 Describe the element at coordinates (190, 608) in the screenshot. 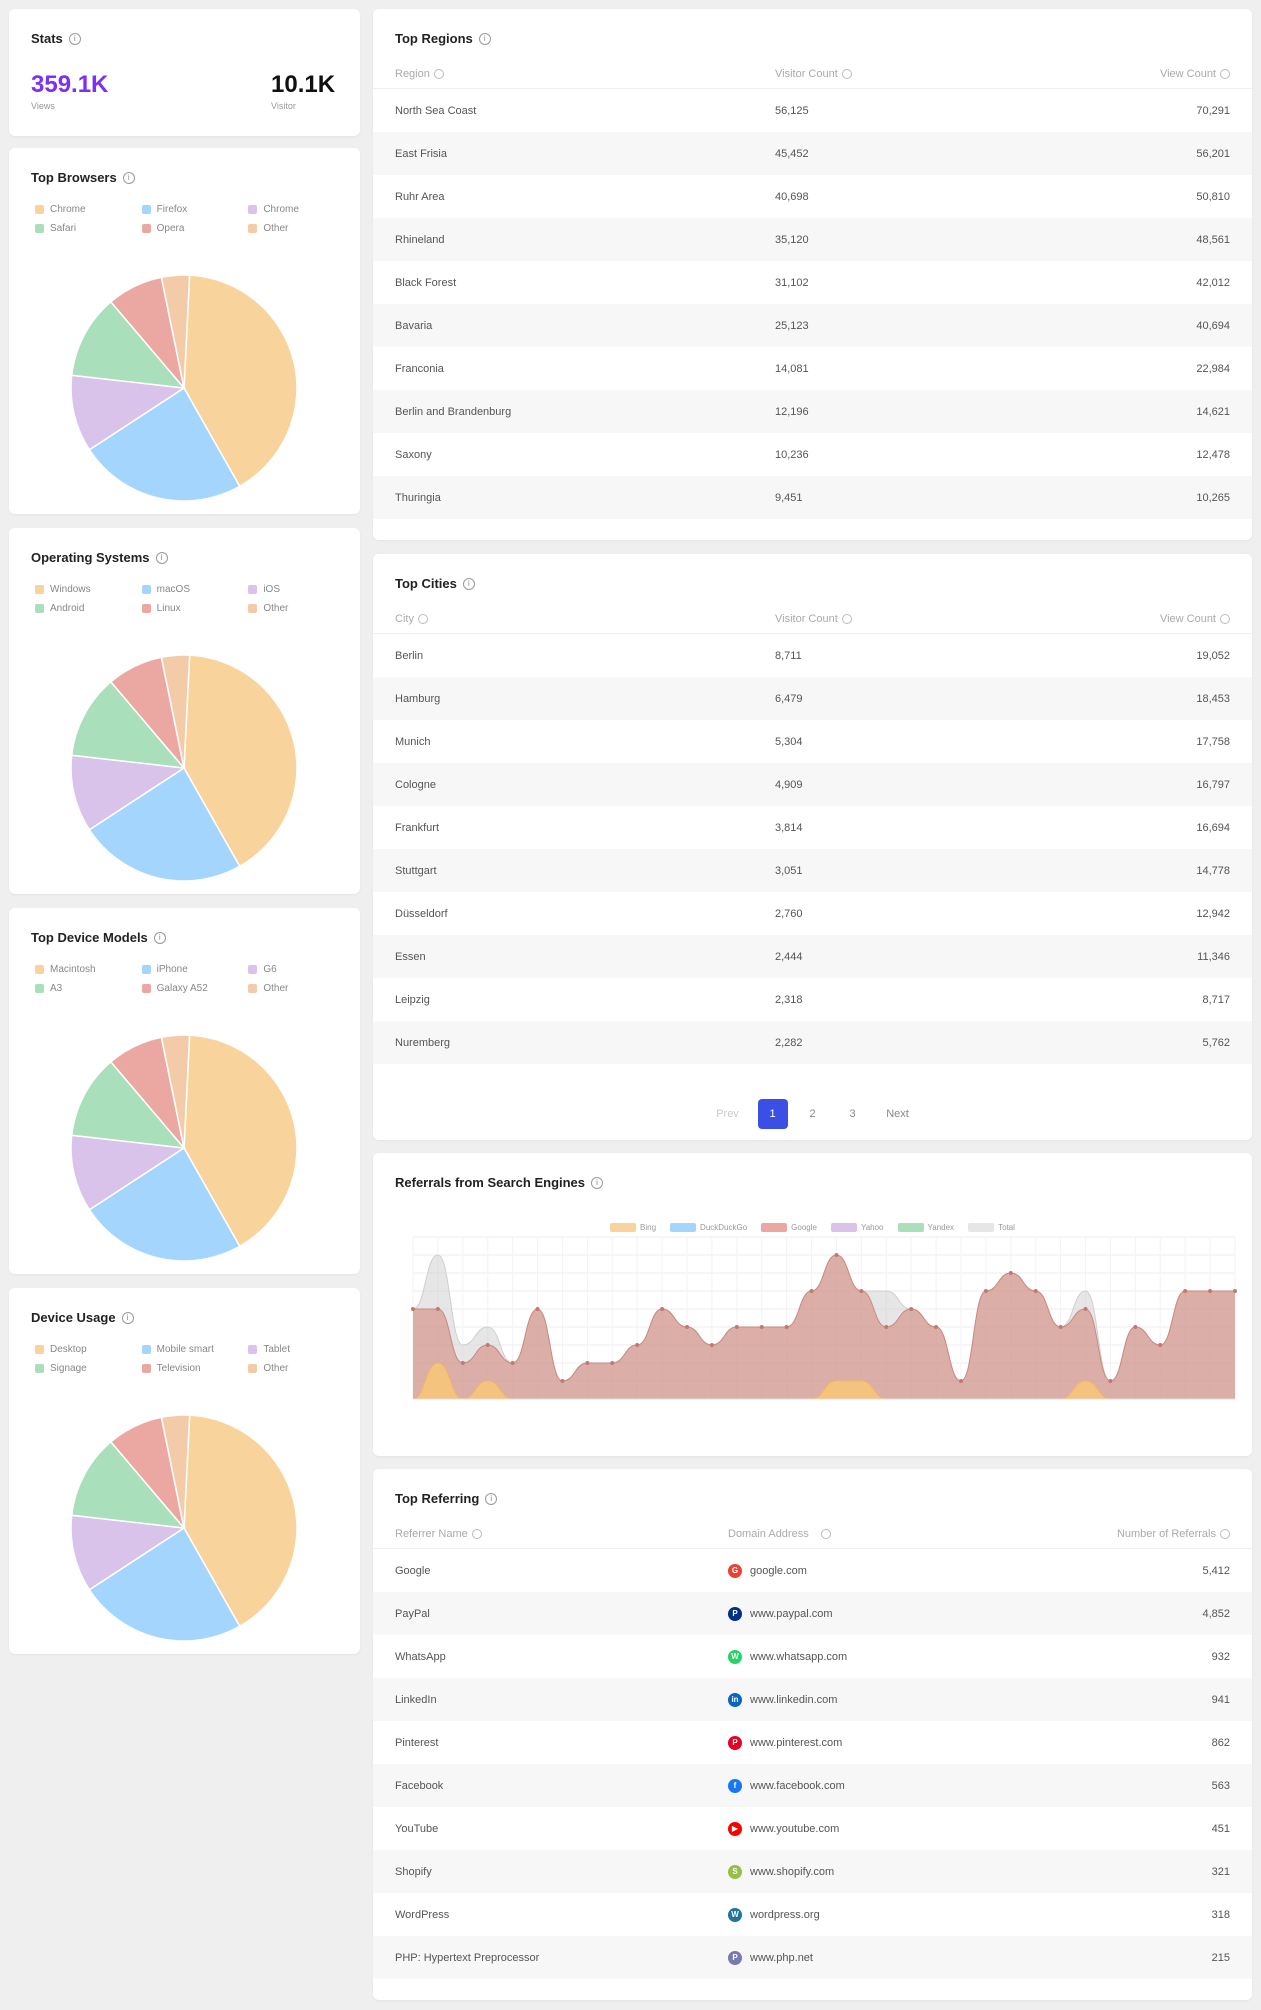

I see `legend-item: Linux` at that location.